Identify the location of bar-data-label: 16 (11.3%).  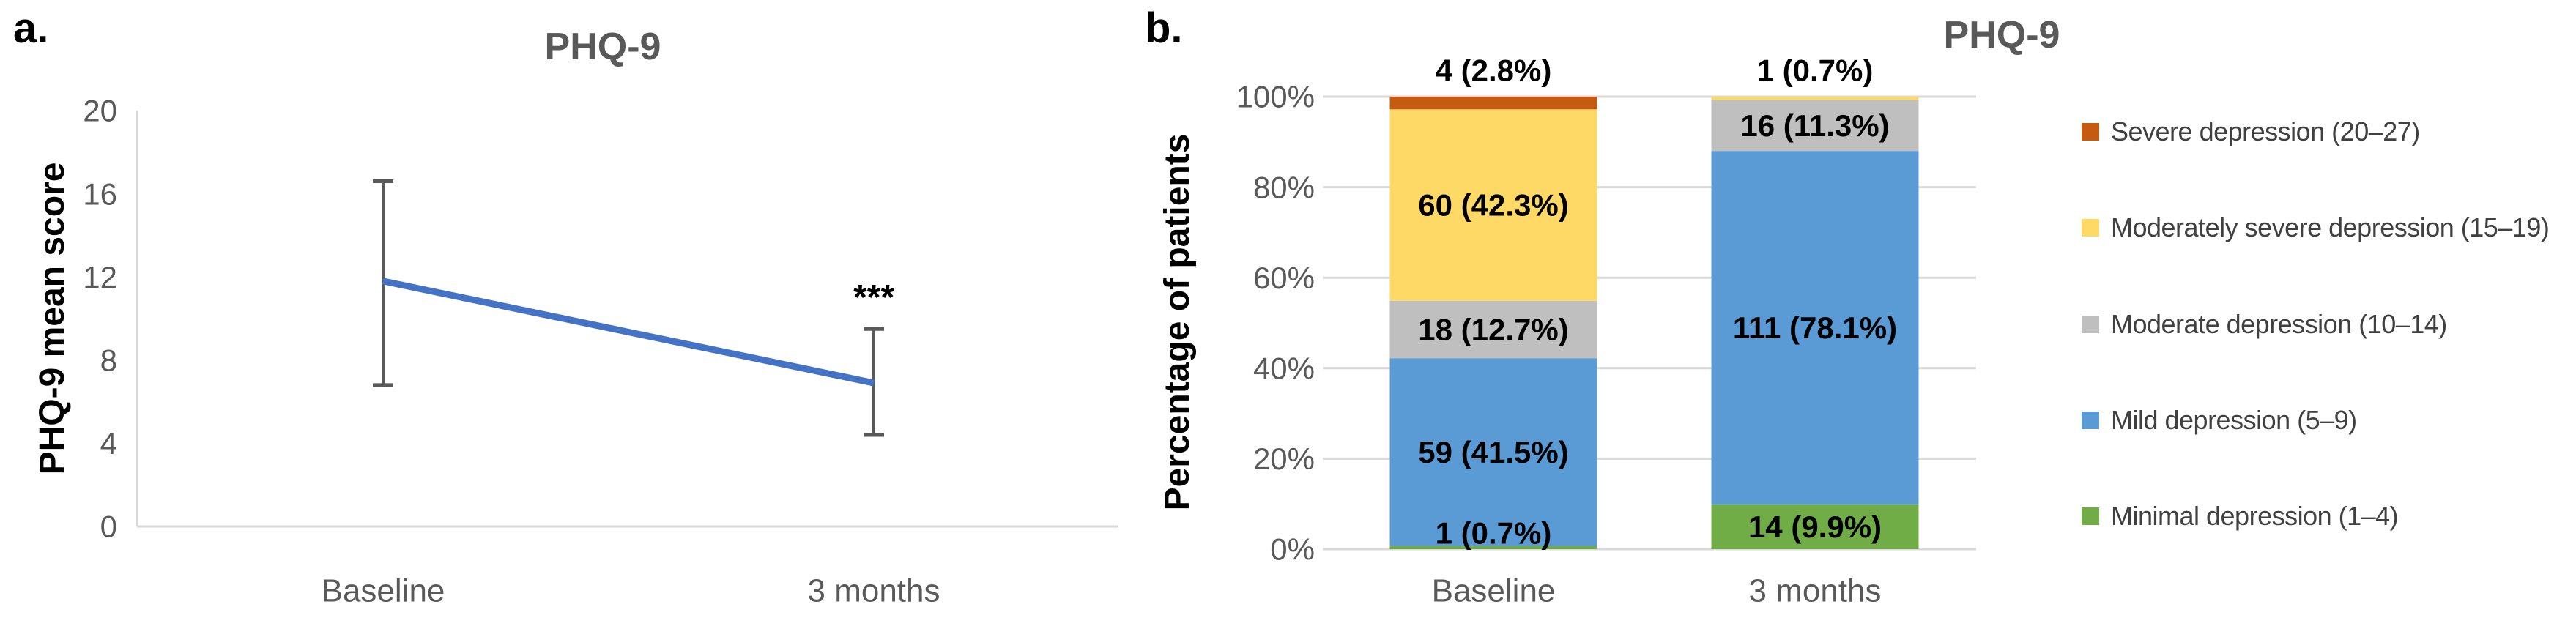
(1814, 125).